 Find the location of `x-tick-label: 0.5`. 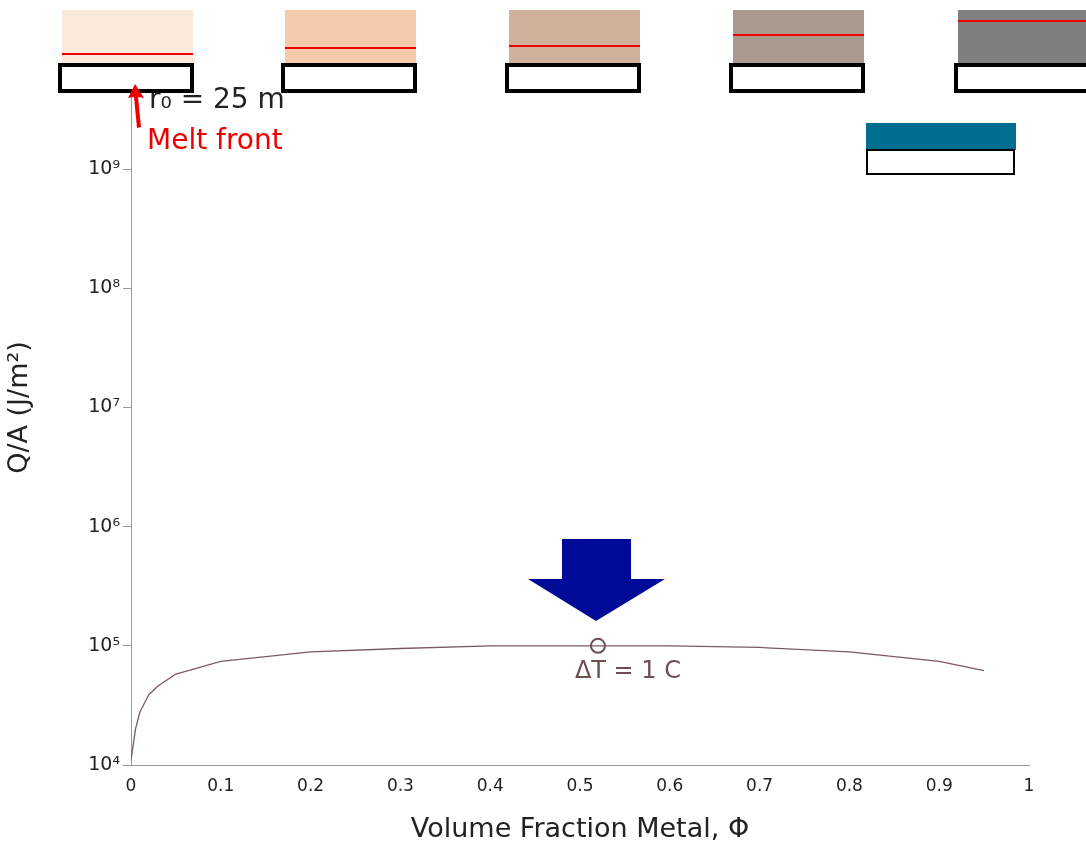

x-tick-label: 0.5 is located at coordinates (580, 784).